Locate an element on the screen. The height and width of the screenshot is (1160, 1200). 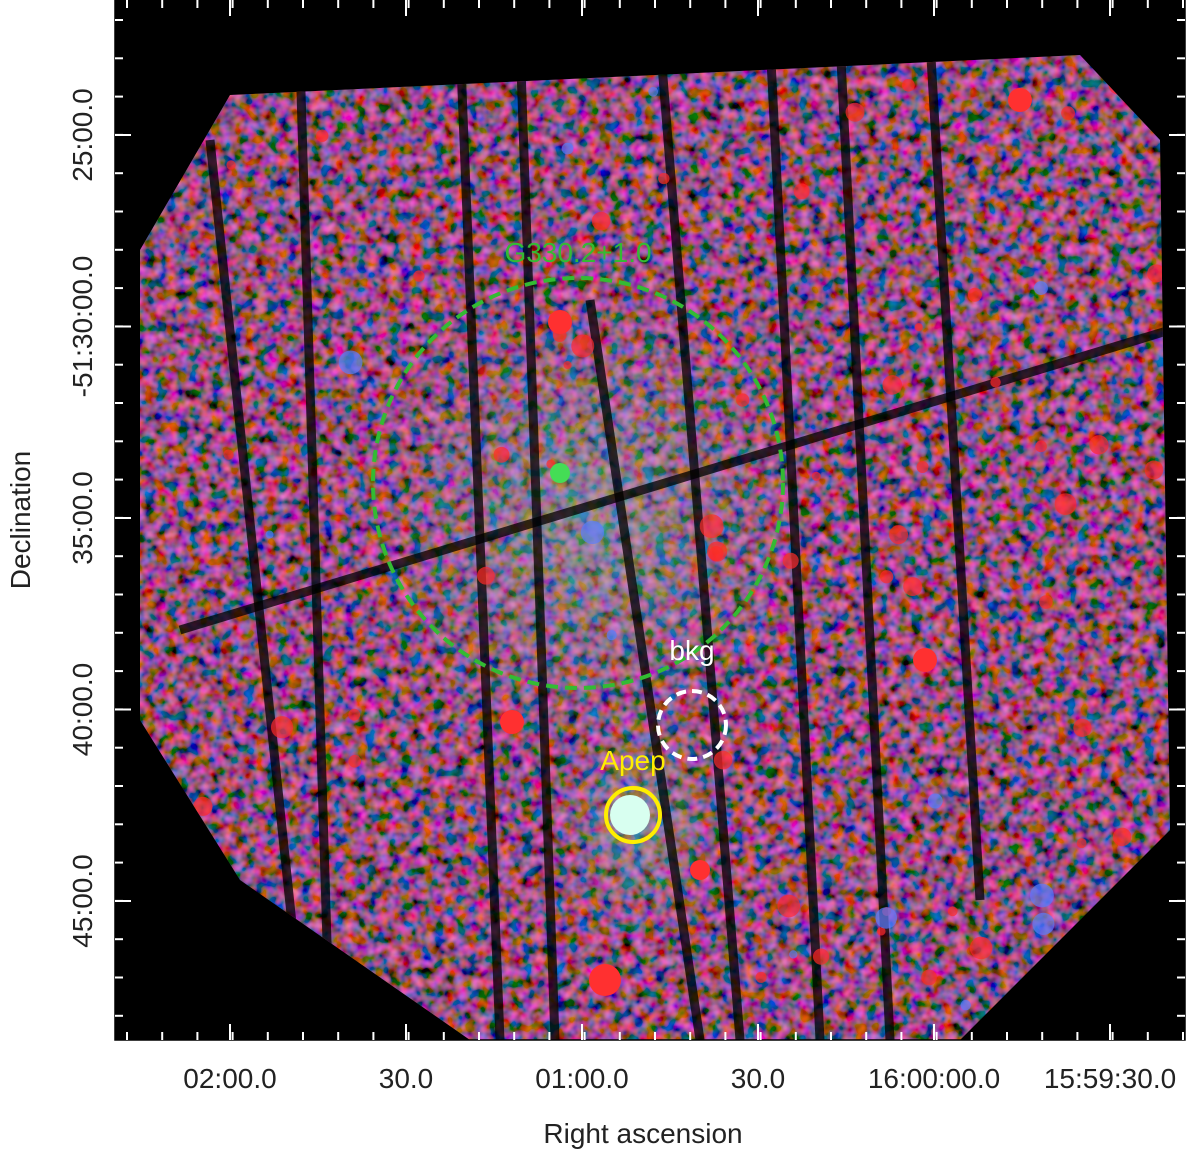
annotation: Apep is located at coordinates (632, 760).